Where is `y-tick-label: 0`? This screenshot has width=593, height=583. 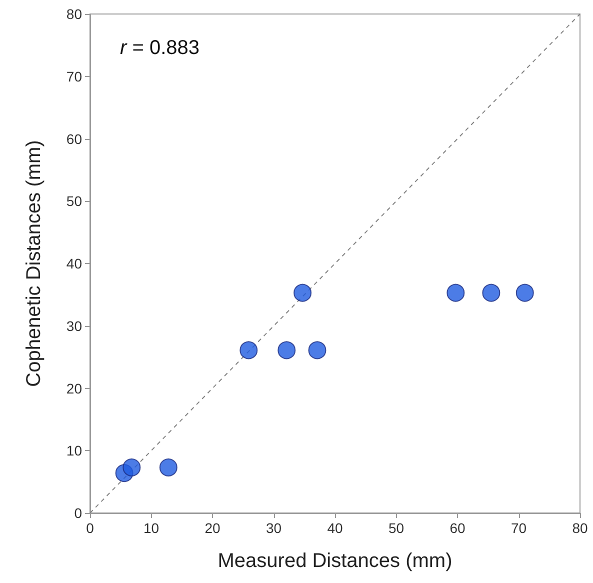 y-tick-label: 0 is located at coordinates (78, 513).